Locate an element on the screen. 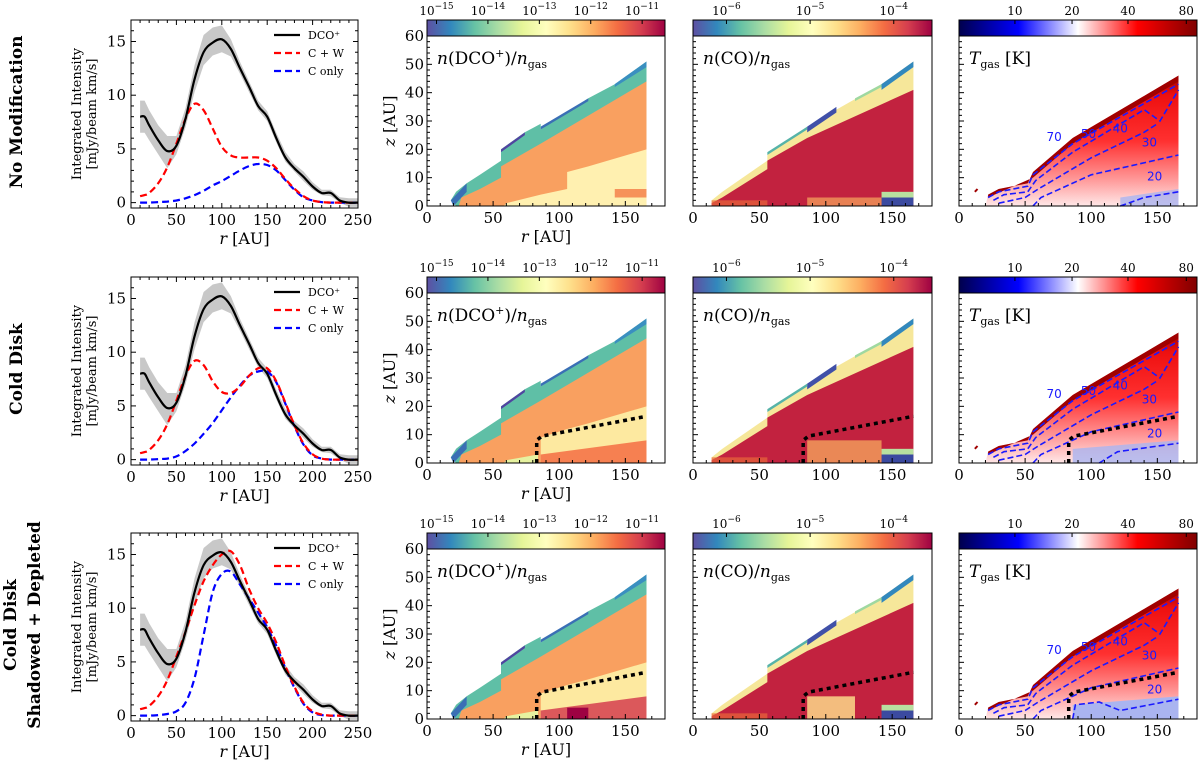  disk-inner-edge is located at coordinates (458, 451).